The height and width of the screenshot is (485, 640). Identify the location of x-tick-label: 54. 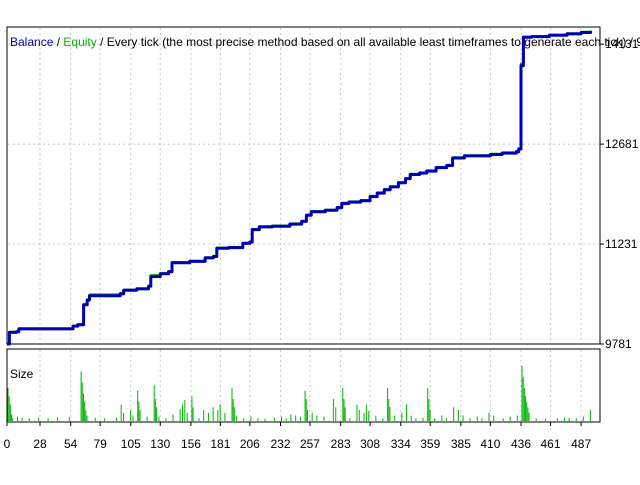
(71, 444).